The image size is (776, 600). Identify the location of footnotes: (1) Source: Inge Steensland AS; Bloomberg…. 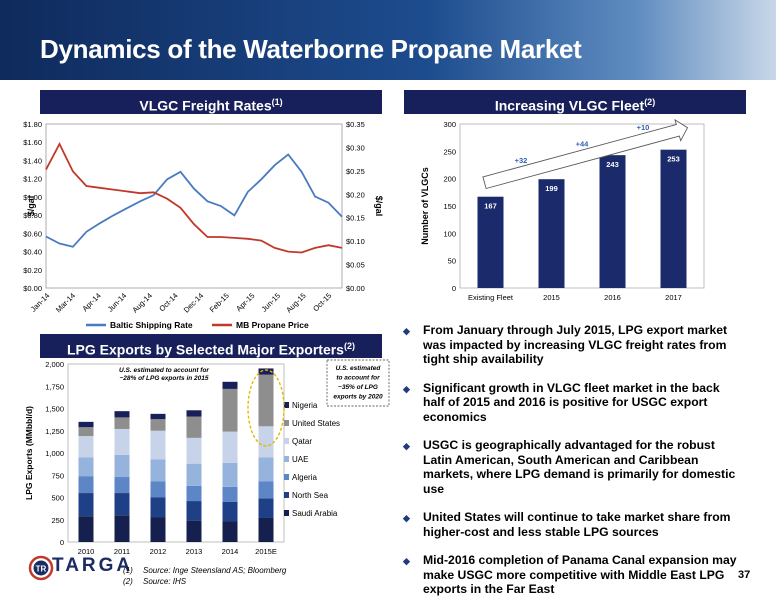
(204, 576).